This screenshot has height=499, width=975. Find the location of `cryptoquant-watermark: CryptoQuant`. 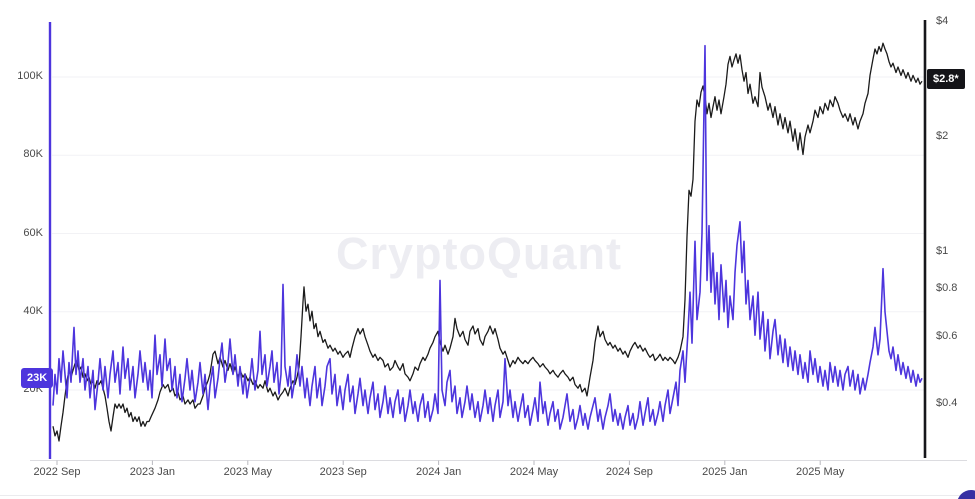

cryptoquant-watermark: CryptoQuant is located at coordinates (479, 253).